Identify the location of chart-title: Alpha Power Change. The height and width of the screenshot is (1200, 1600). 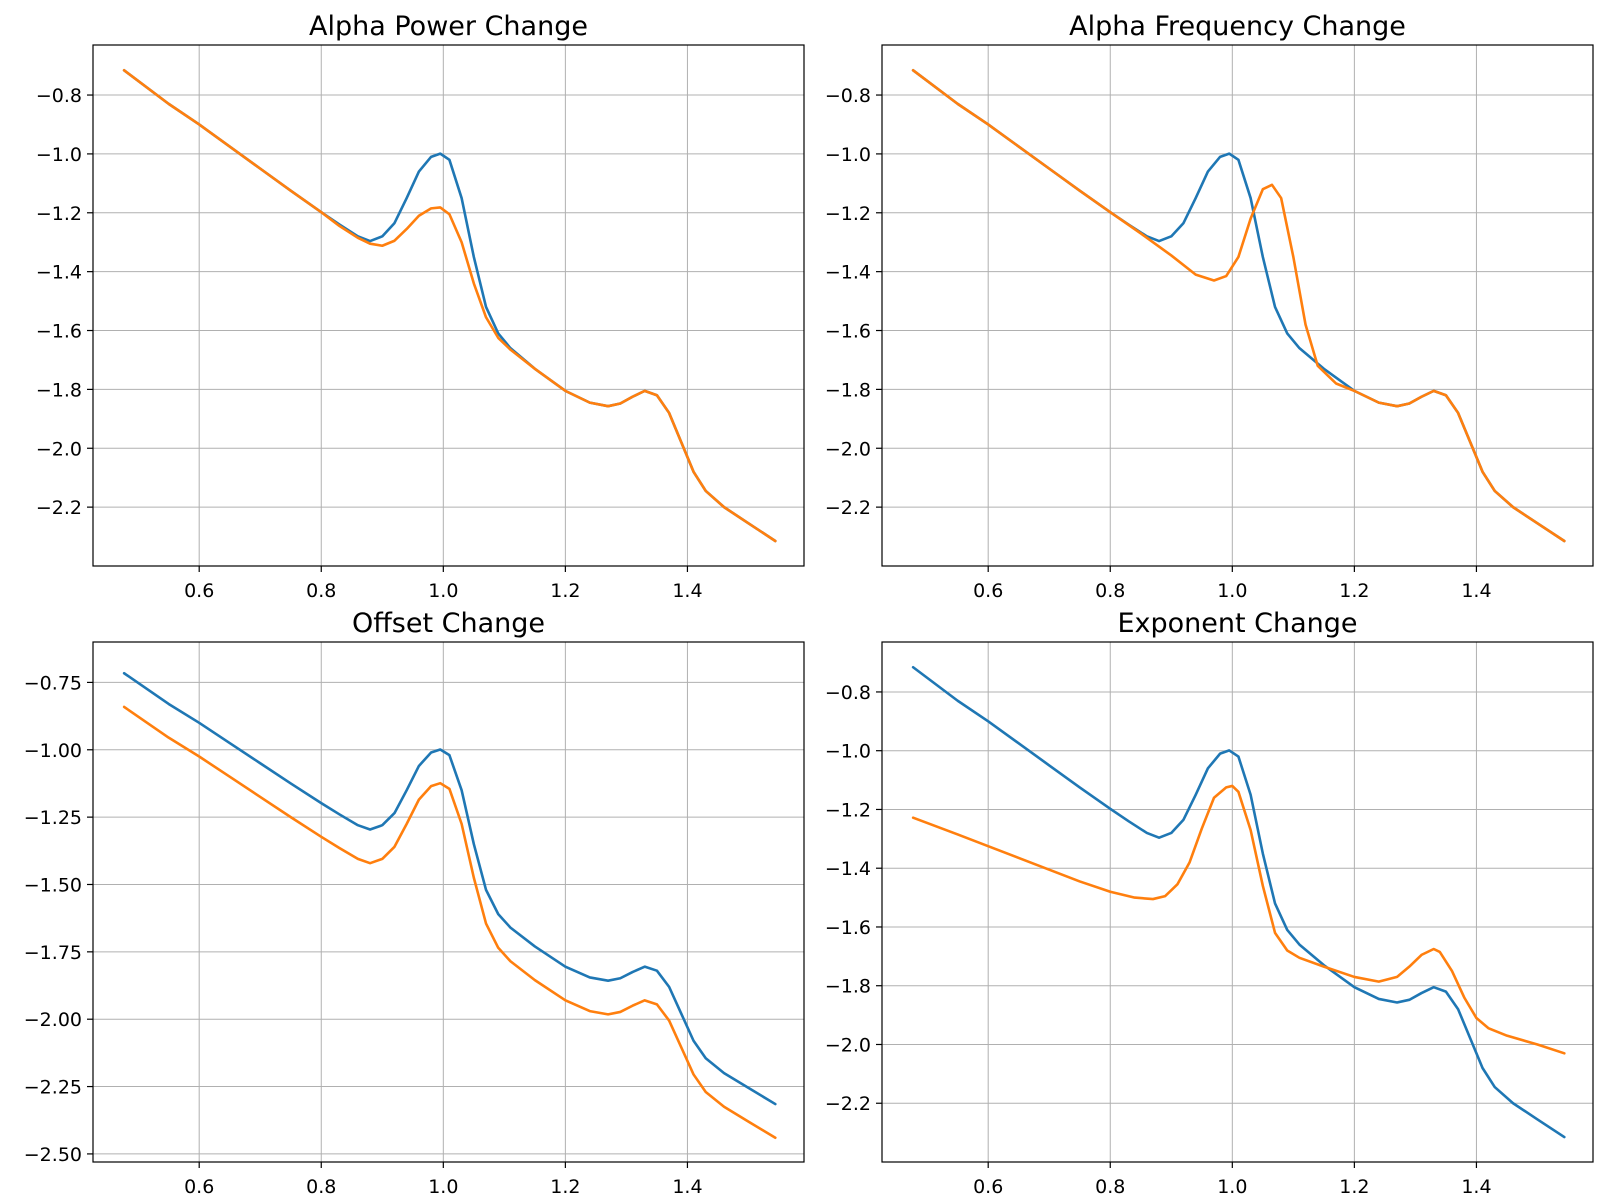
(448, 26).